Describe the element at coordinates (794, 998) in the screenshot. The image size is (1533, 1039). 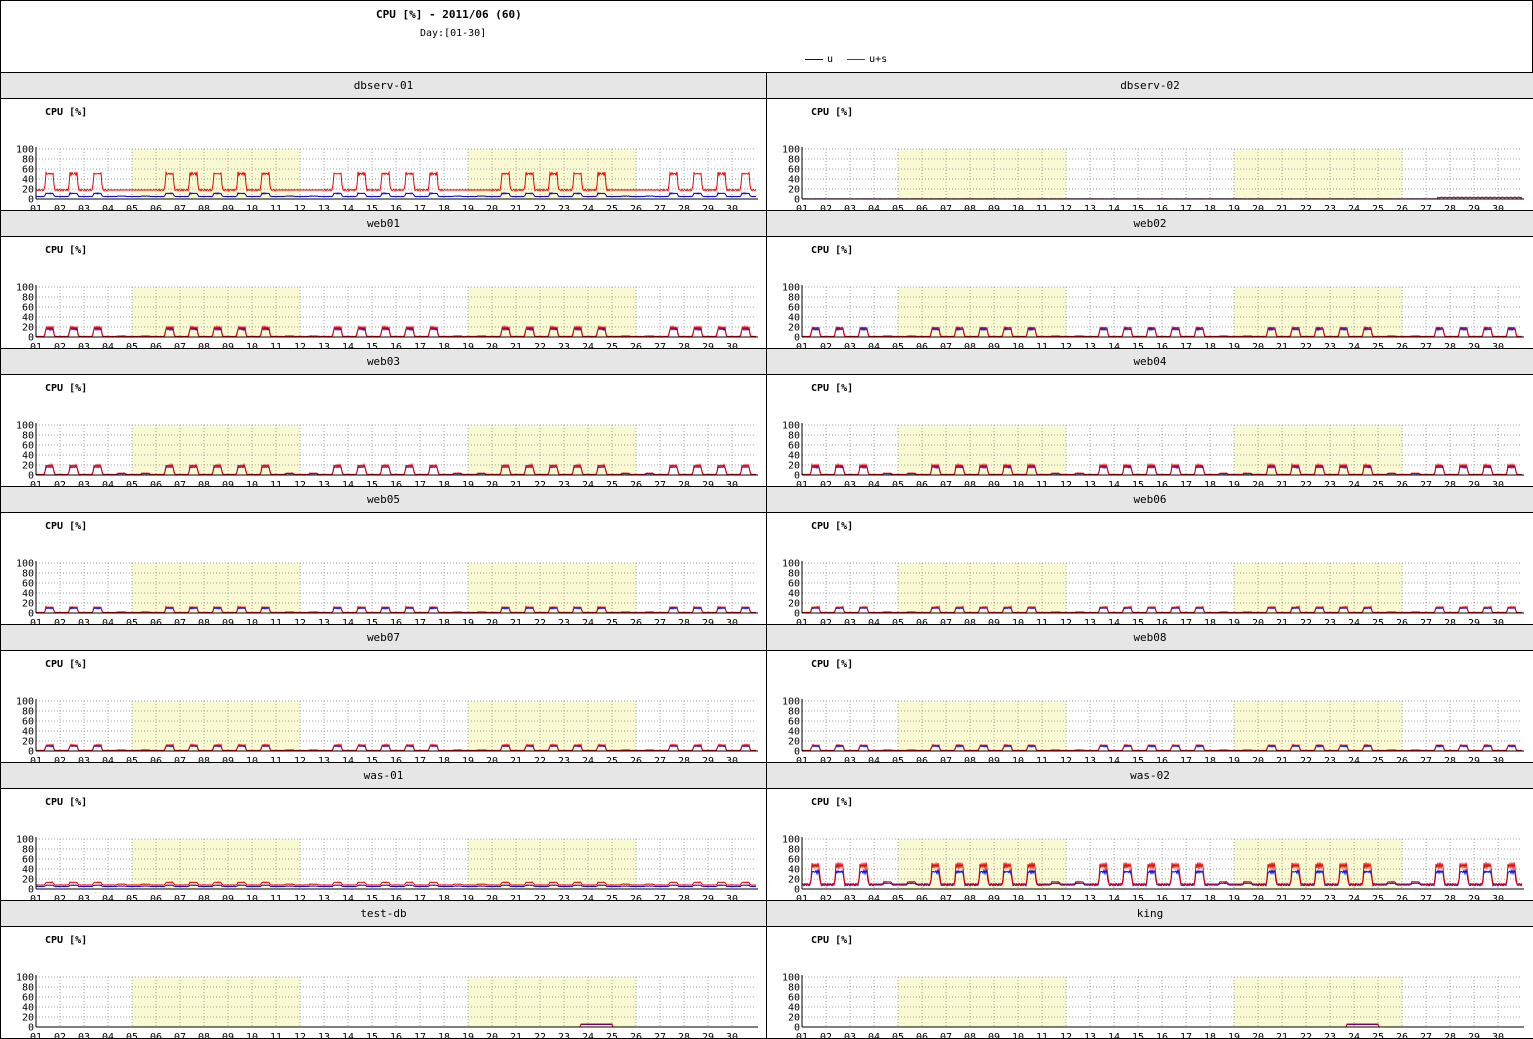
I see `y-tick-label: 60` at that location.